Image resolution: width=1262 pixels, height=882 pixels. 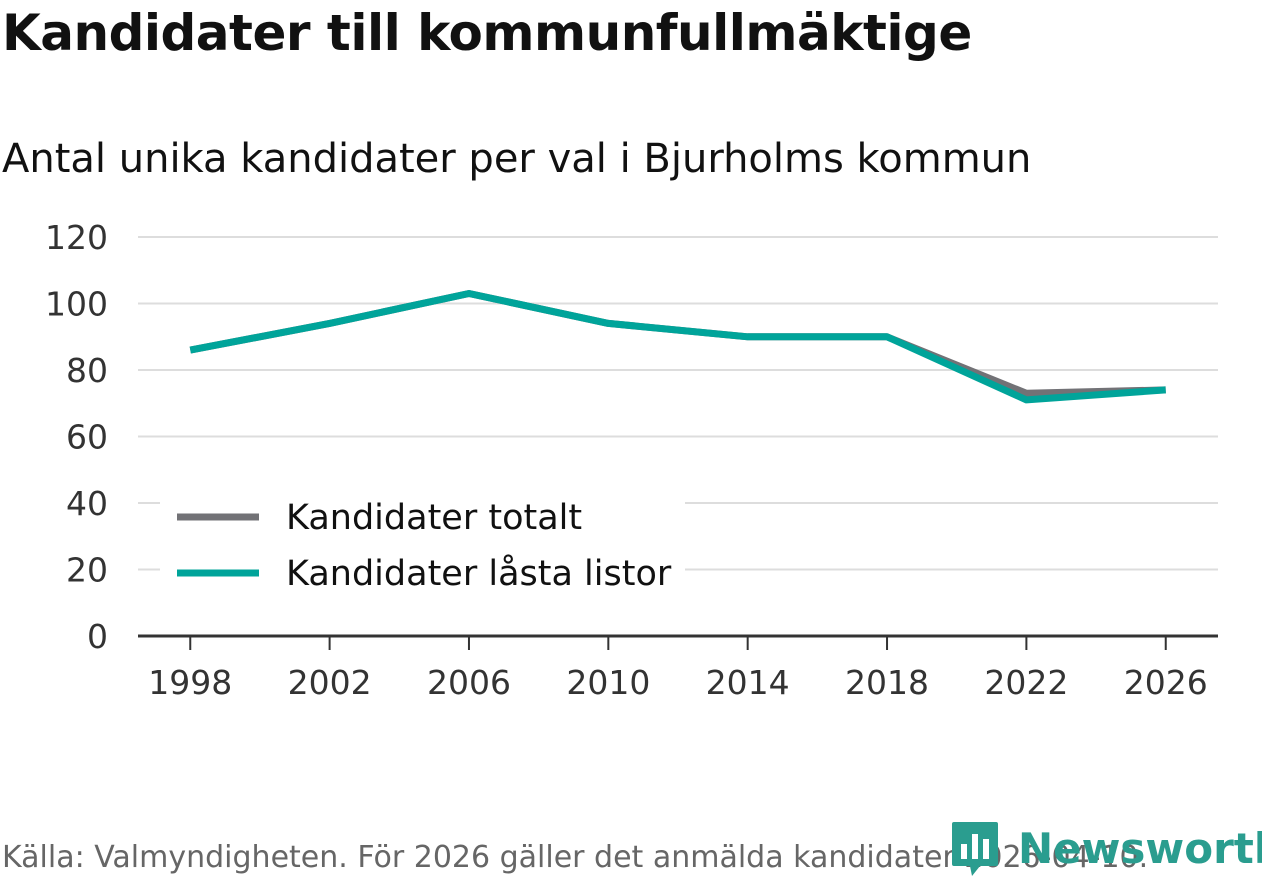 What do you see at coordinates (97, 636) in the screenshot?
I see `y-tick-label: 0` at bounding box center [97, 636].